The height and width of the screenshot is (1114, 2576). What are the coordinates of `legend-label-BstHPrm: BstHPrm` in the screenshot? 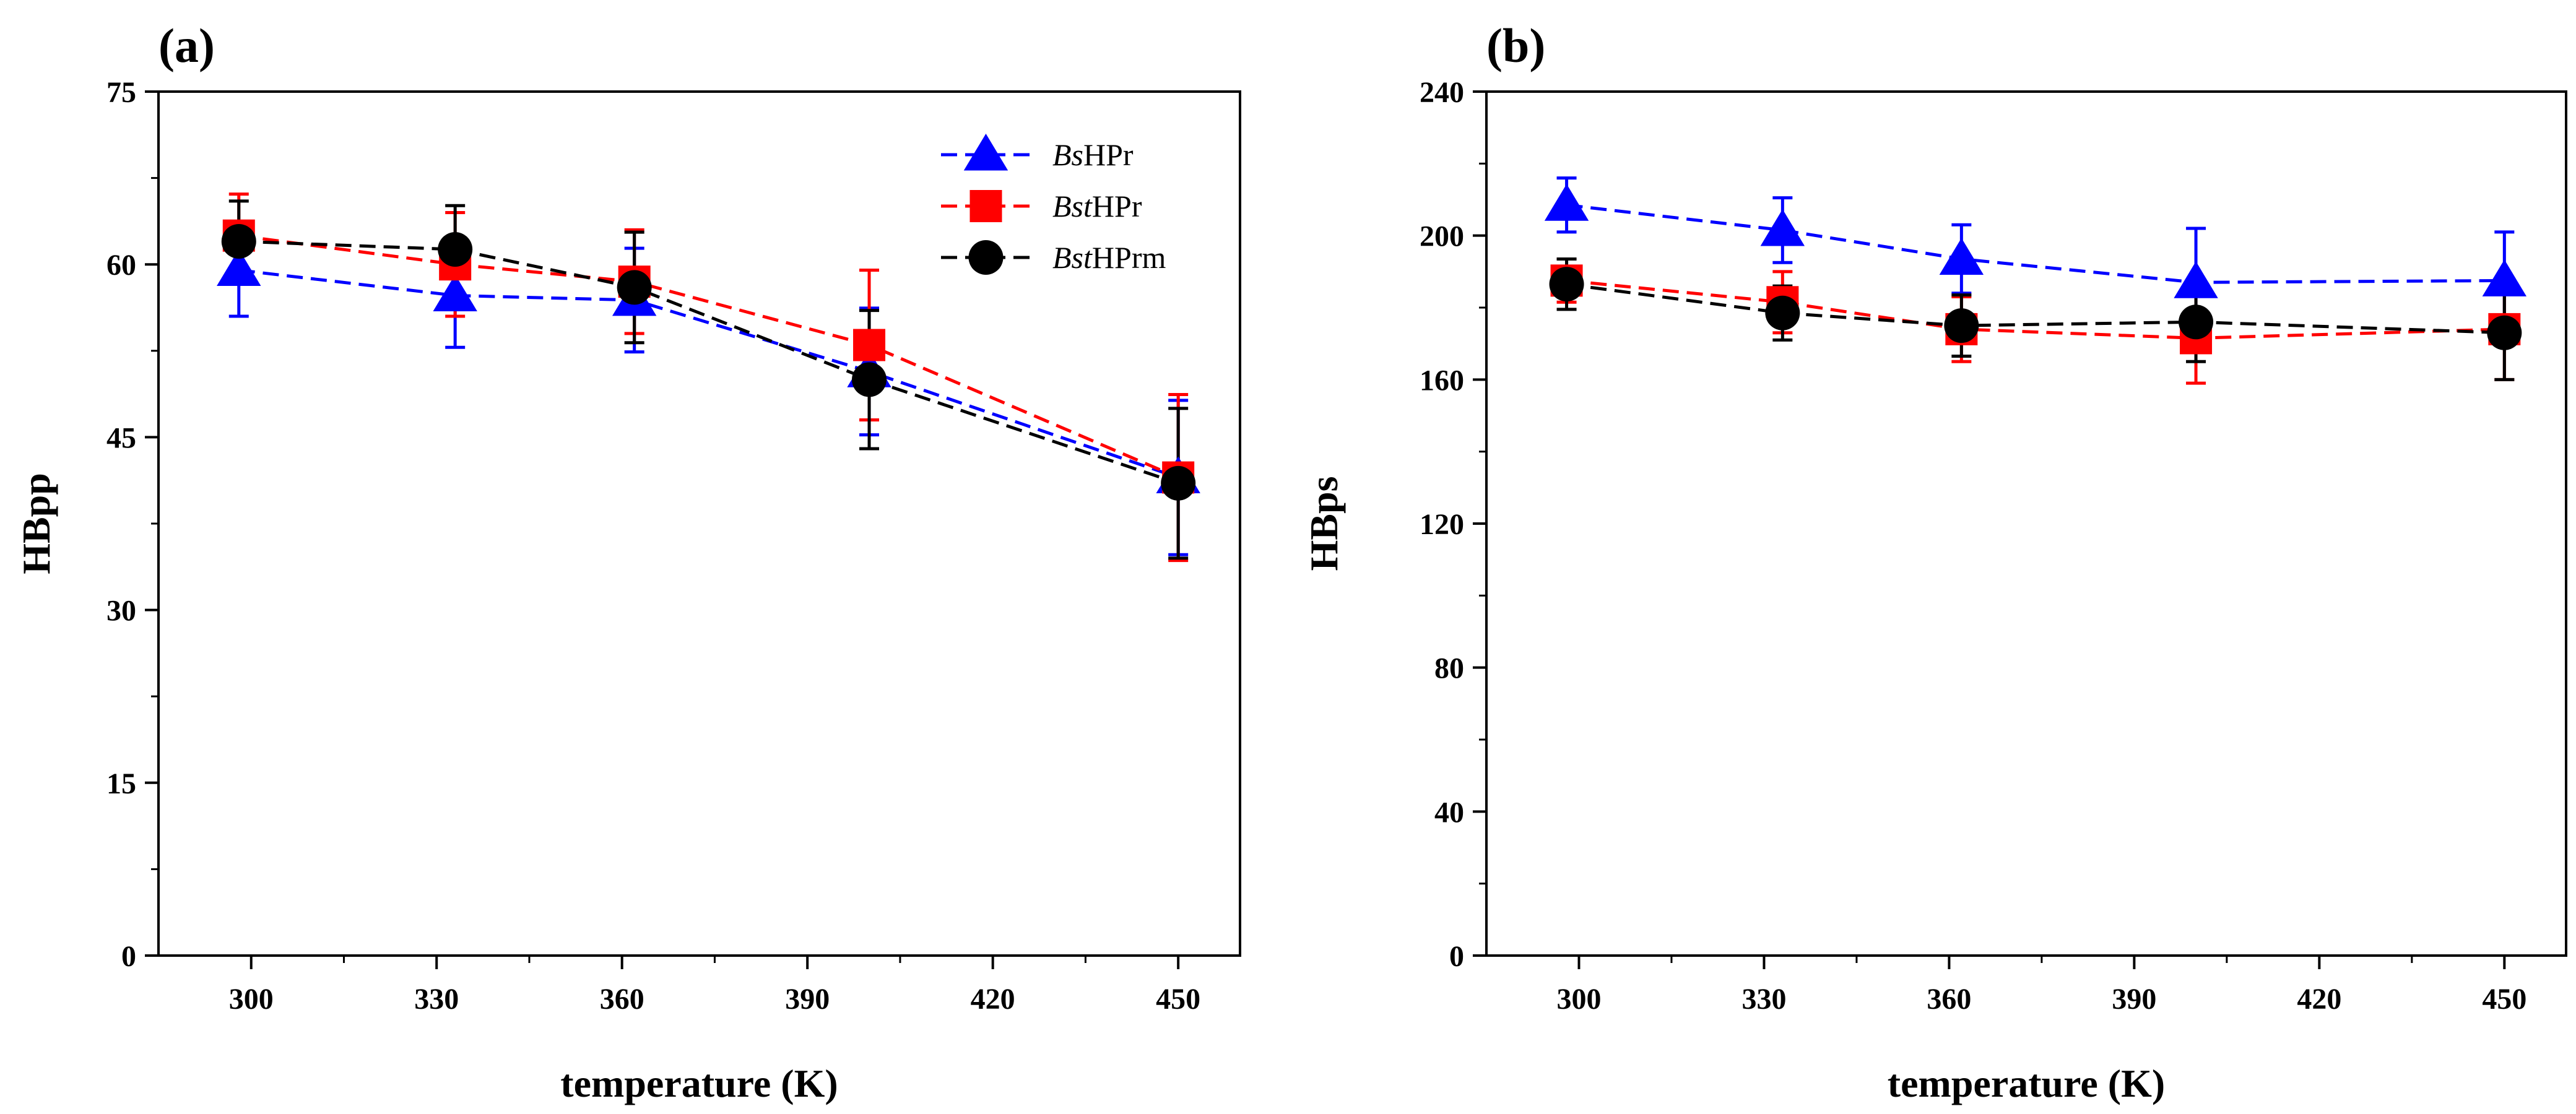 It's located at (1109, 257).